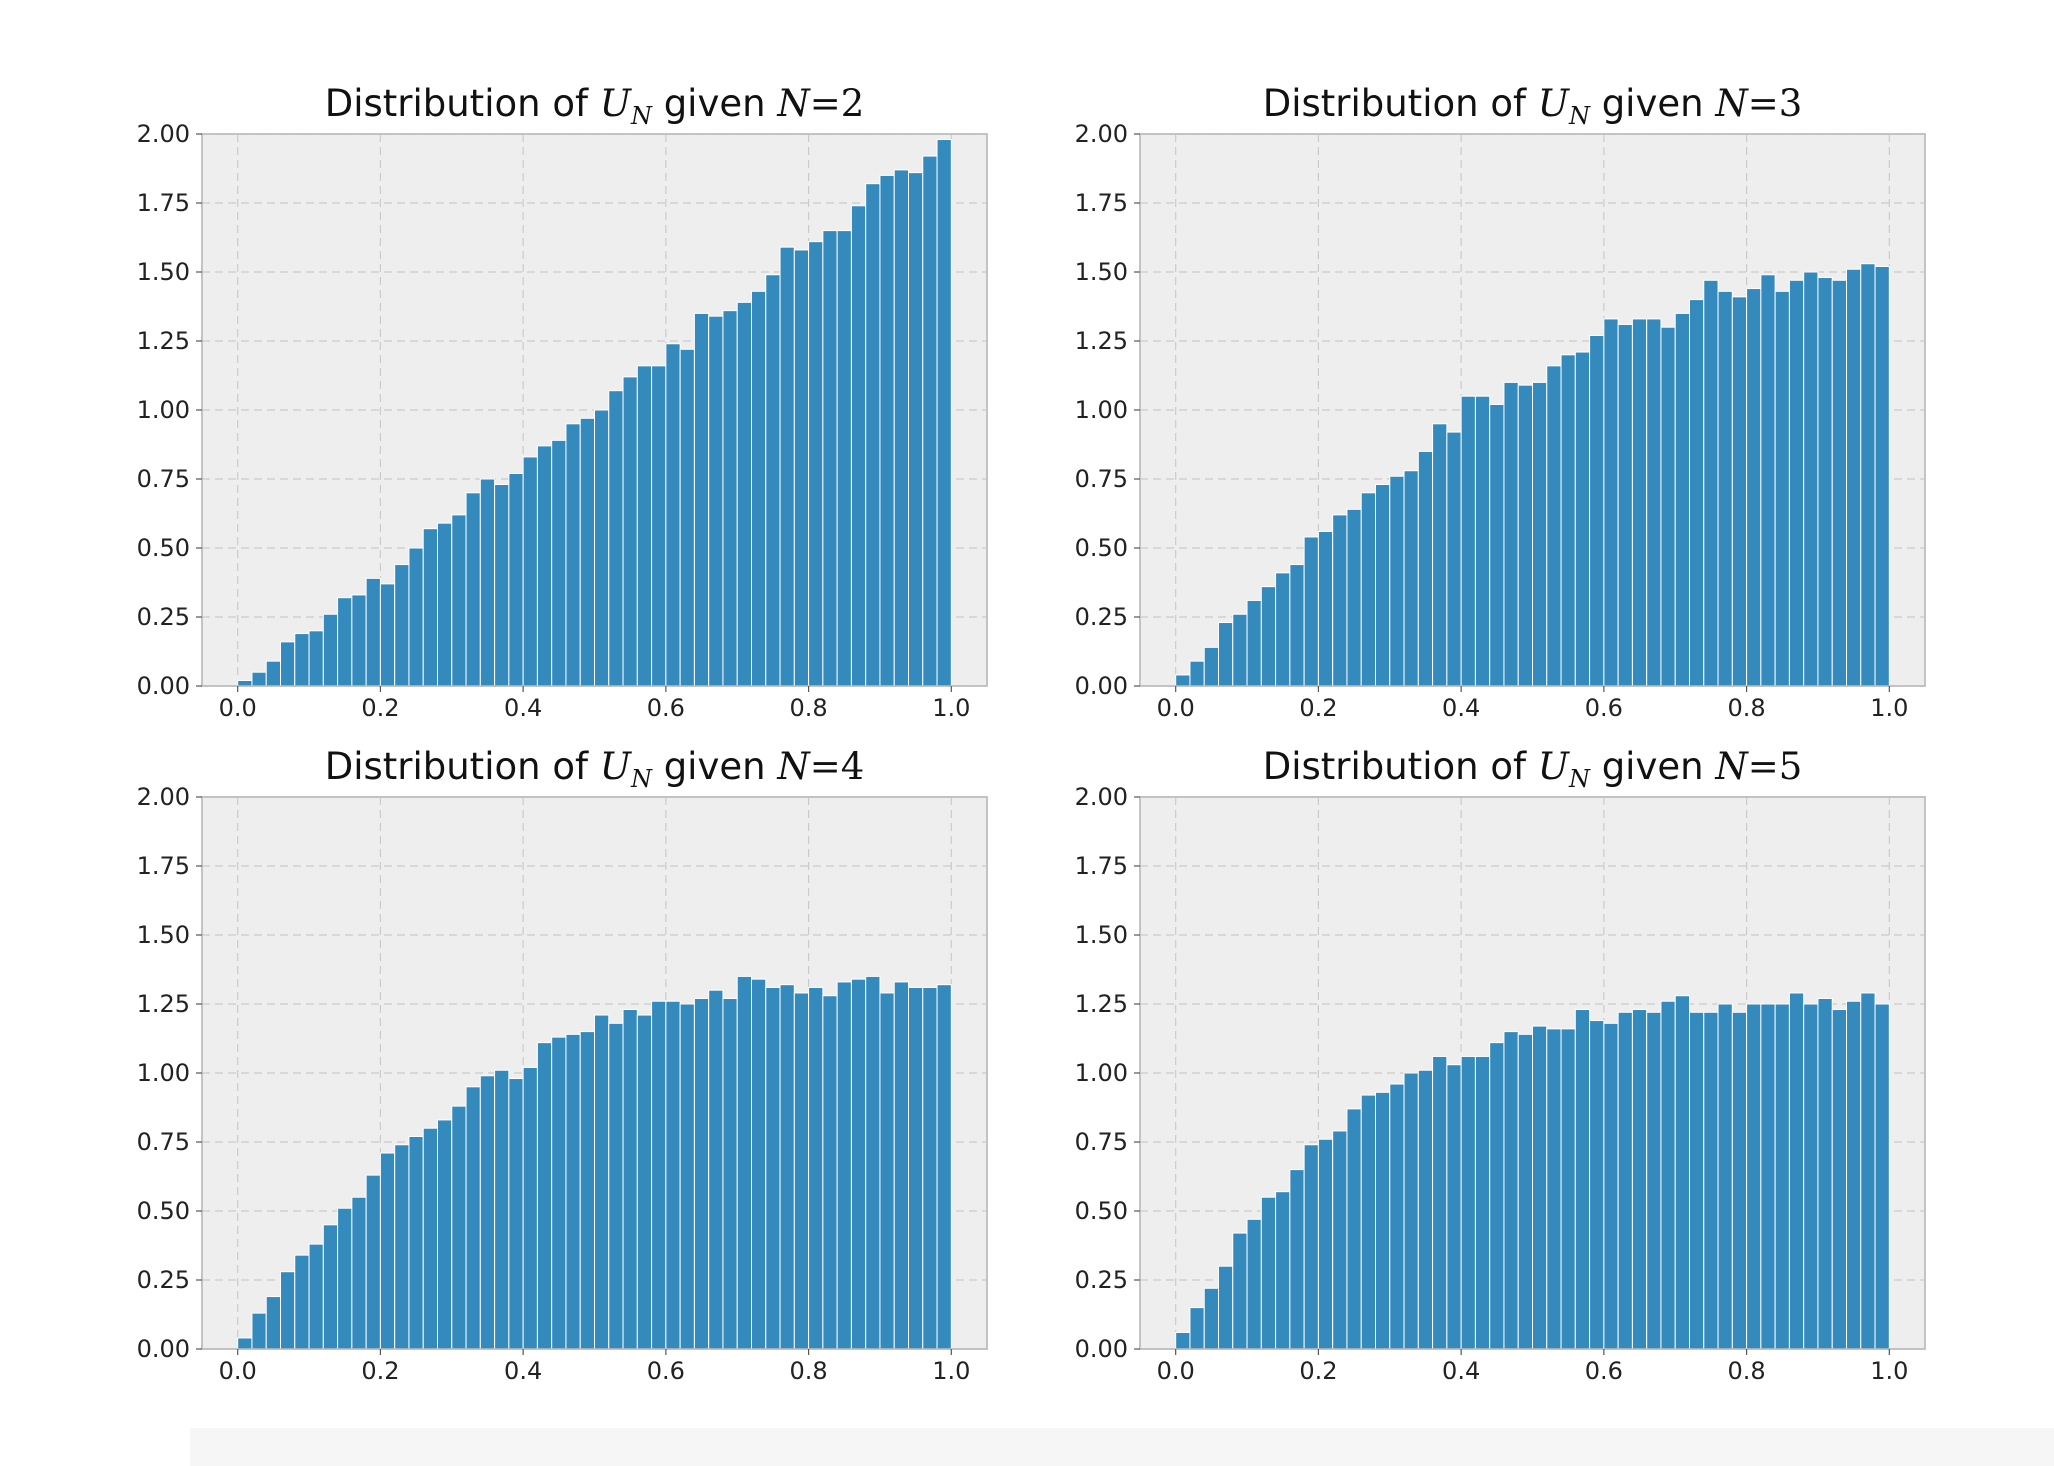 The height and width of the screenshot is (1466, 2054). What do you see at coordinates (523, 708) in the screenshot?
I see `x-tick-label: 0.4` at bounding box center [523, 708].